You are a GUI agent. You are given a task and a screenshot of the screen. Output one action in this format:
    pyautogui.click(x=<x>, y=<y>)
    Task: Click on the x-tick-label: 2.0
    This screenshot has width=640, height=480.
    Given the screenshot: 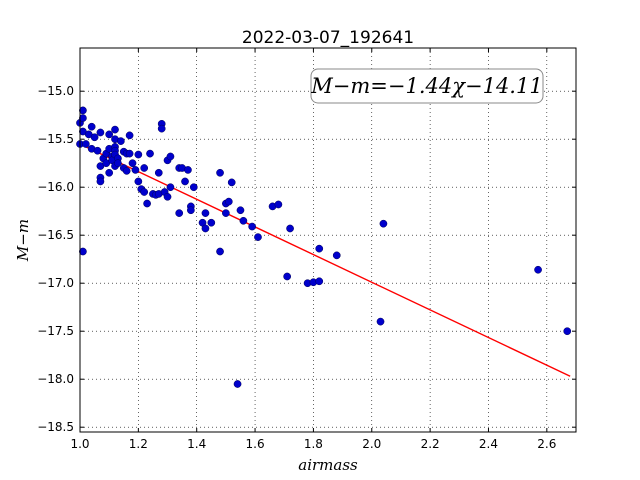 What is the action you would take?
    pyautogui.click(x=371, y=444)
    